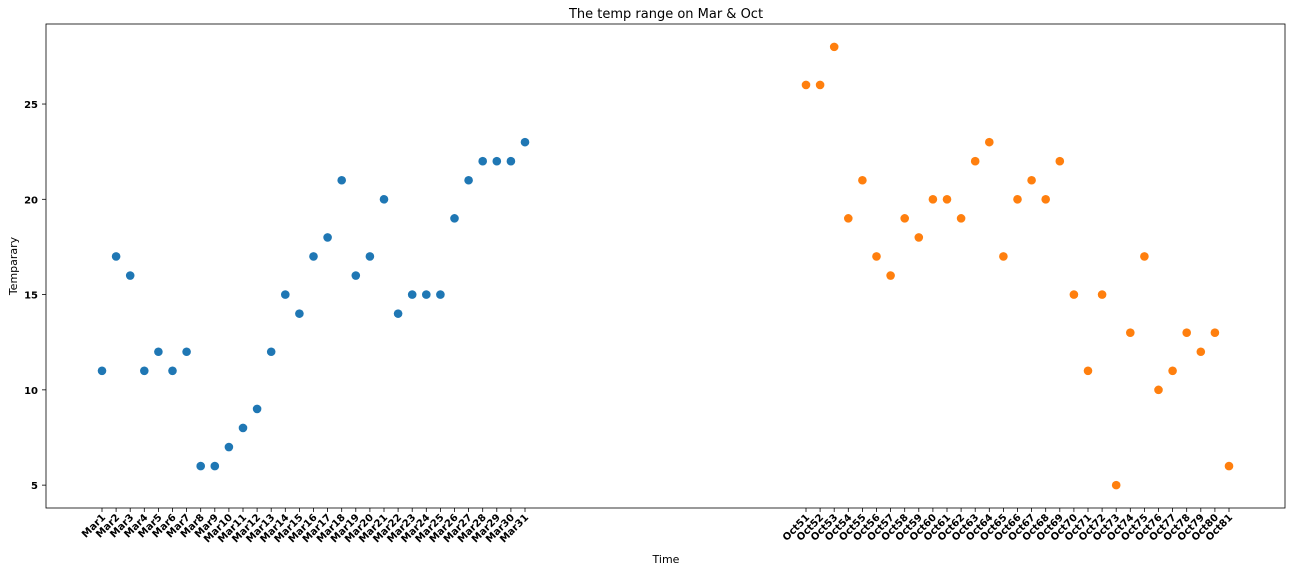 Image resolution: width=1293 pixels, height=574 pixels. Describe the element at coordinates (31, 391) in the screenshot. I see `y-tick-label: 10` at that location.